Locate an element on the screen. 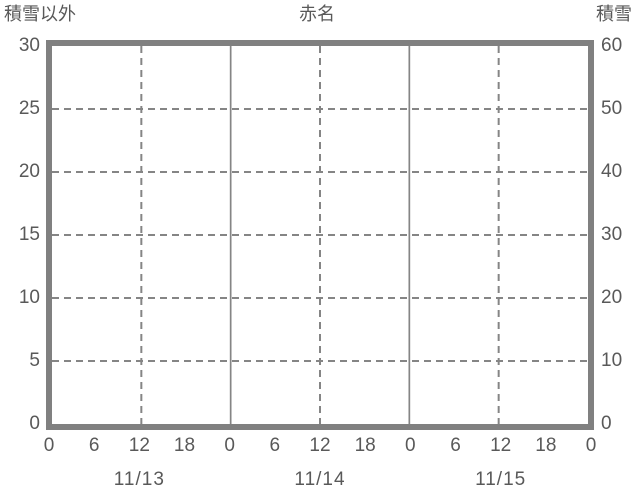 This screenshot has width=636, height=501. right-axis-tick: 0 is located at coordinates (606, 423).